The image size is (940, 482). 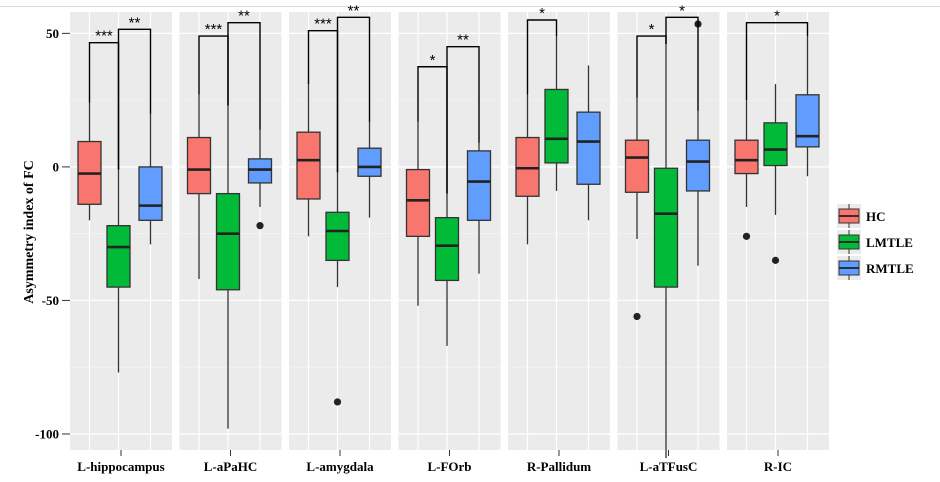 I want to click on legend: HC LMTLE RMTLE, so click(x=875, y=242).